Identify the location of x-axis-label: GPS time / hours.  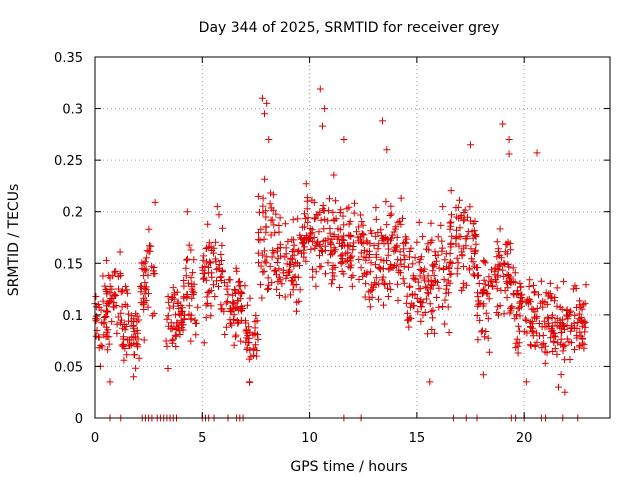
(348, 467).